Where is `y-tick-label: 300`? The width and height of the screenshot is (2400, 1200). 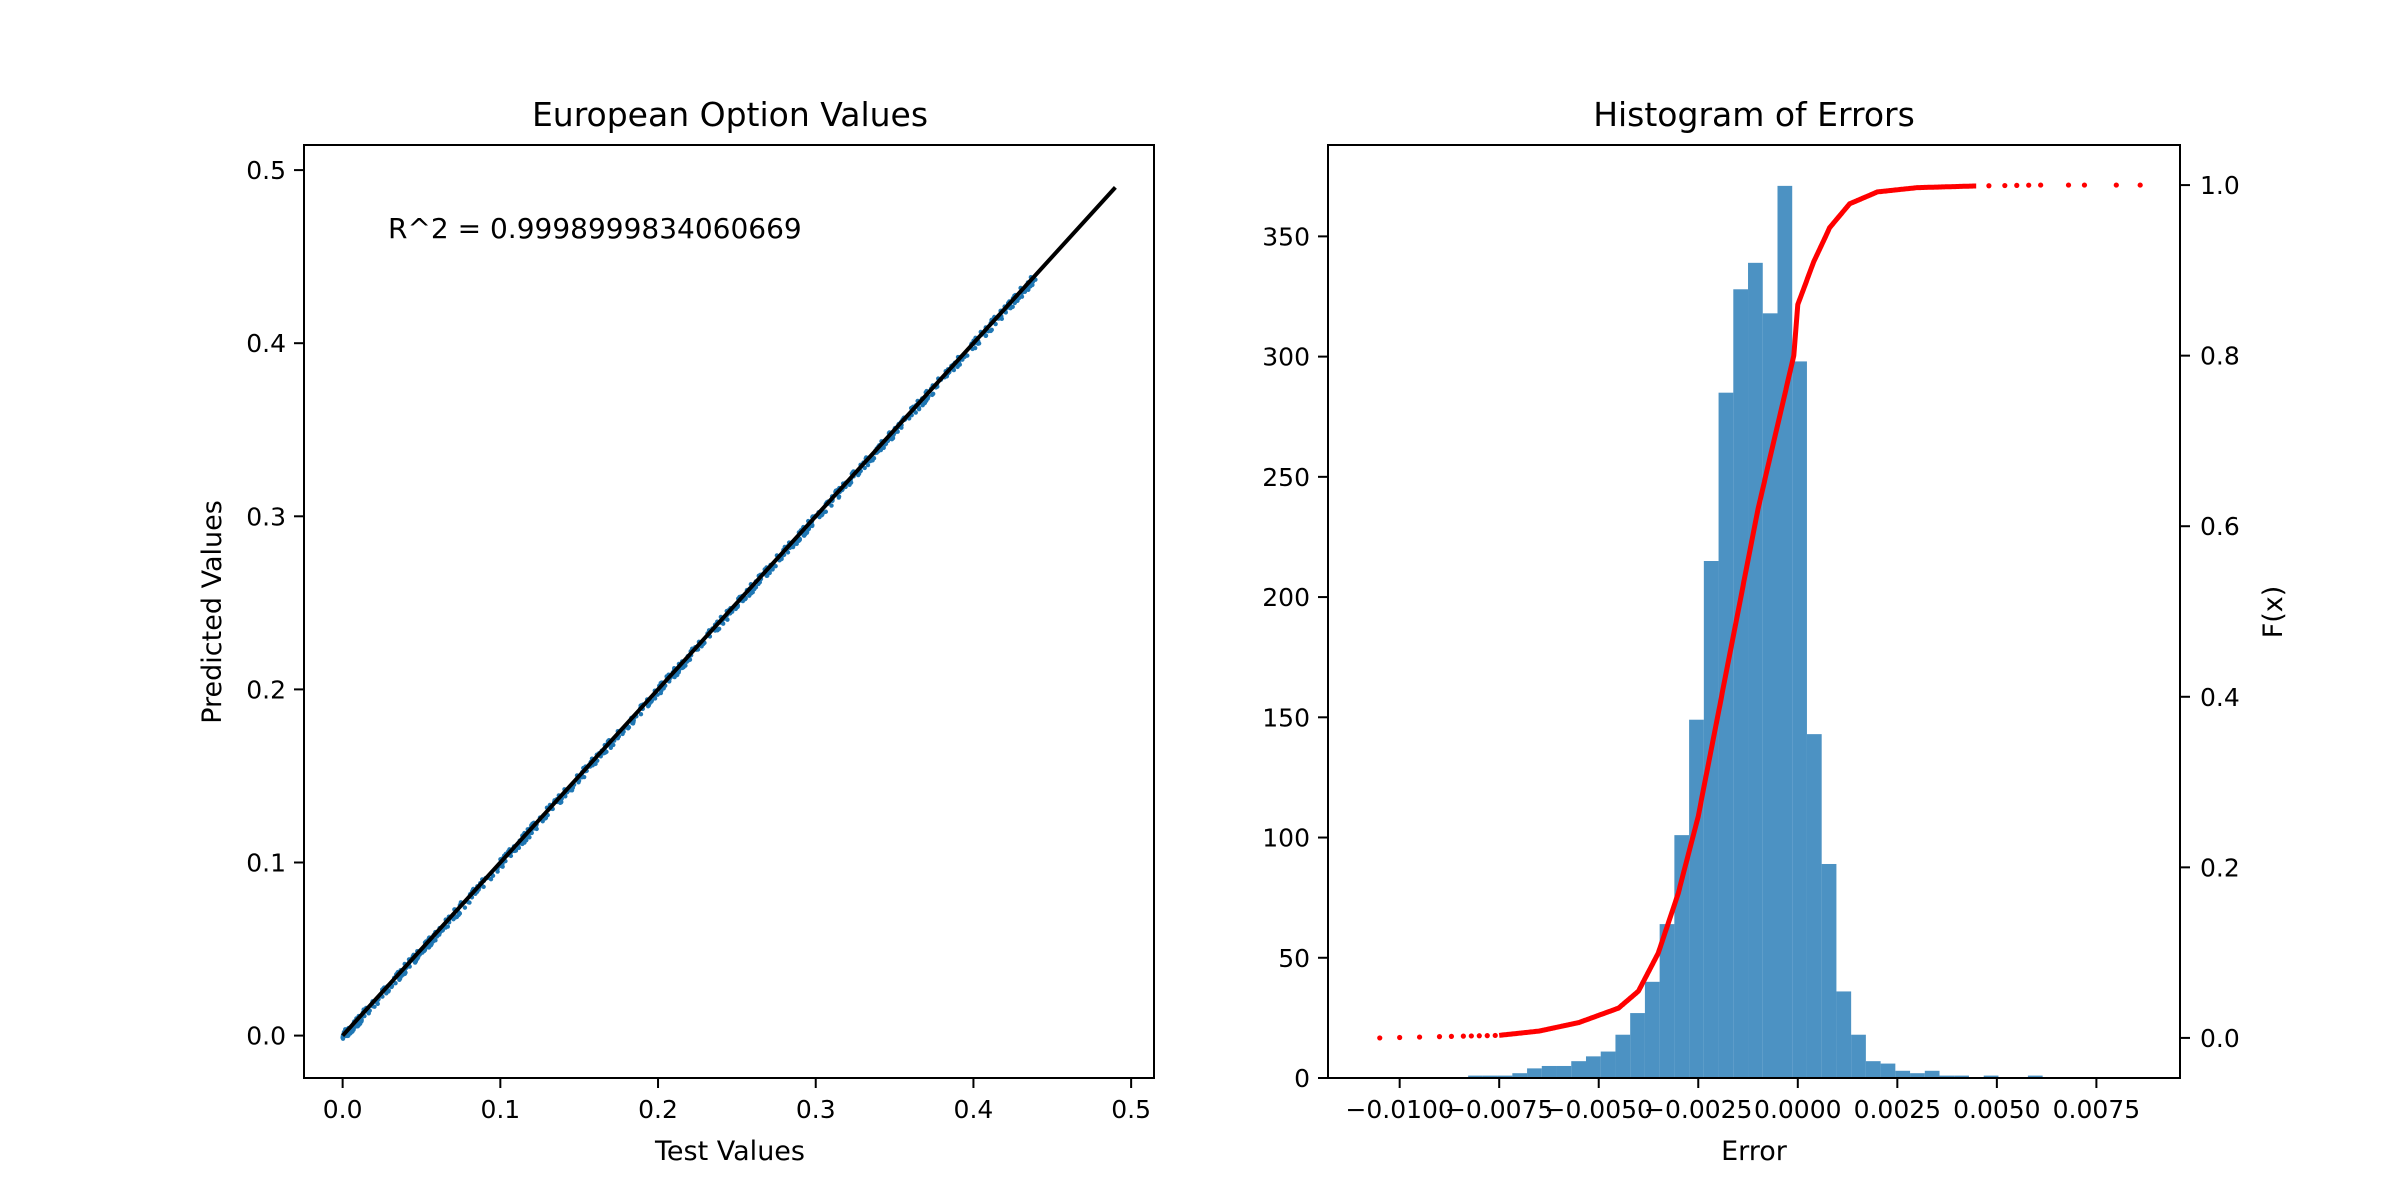 y-tick-label: 300 is located at coordinates (1286, 357).